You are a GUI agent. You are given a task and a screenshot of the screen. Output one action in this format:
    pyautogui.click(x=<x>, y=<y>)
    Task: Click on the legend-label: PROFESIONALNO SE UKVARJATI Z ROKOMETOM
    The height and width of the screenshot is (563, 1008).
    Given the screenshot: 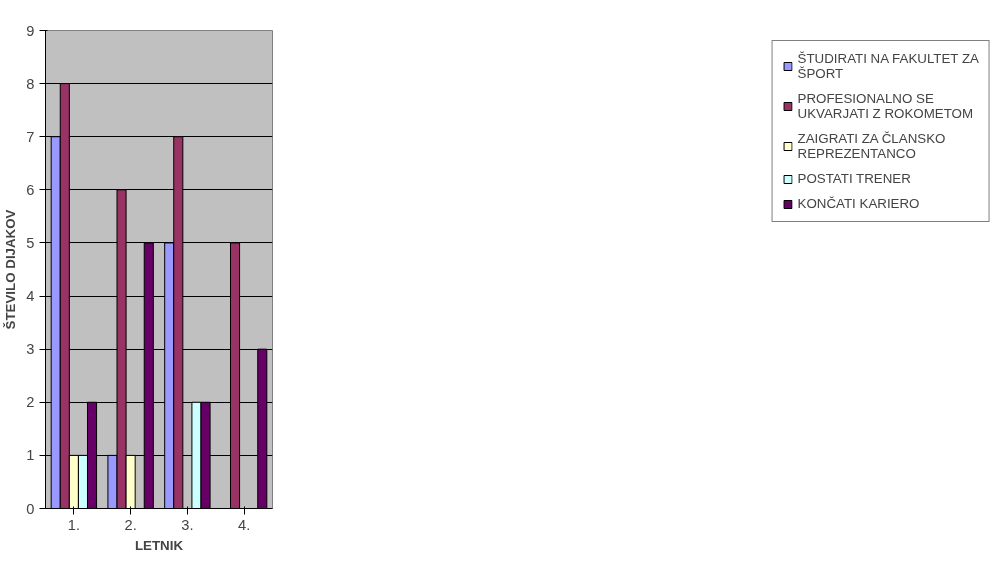 What is the action you would take?
    pyautogui.click(x=885, y=106)
    